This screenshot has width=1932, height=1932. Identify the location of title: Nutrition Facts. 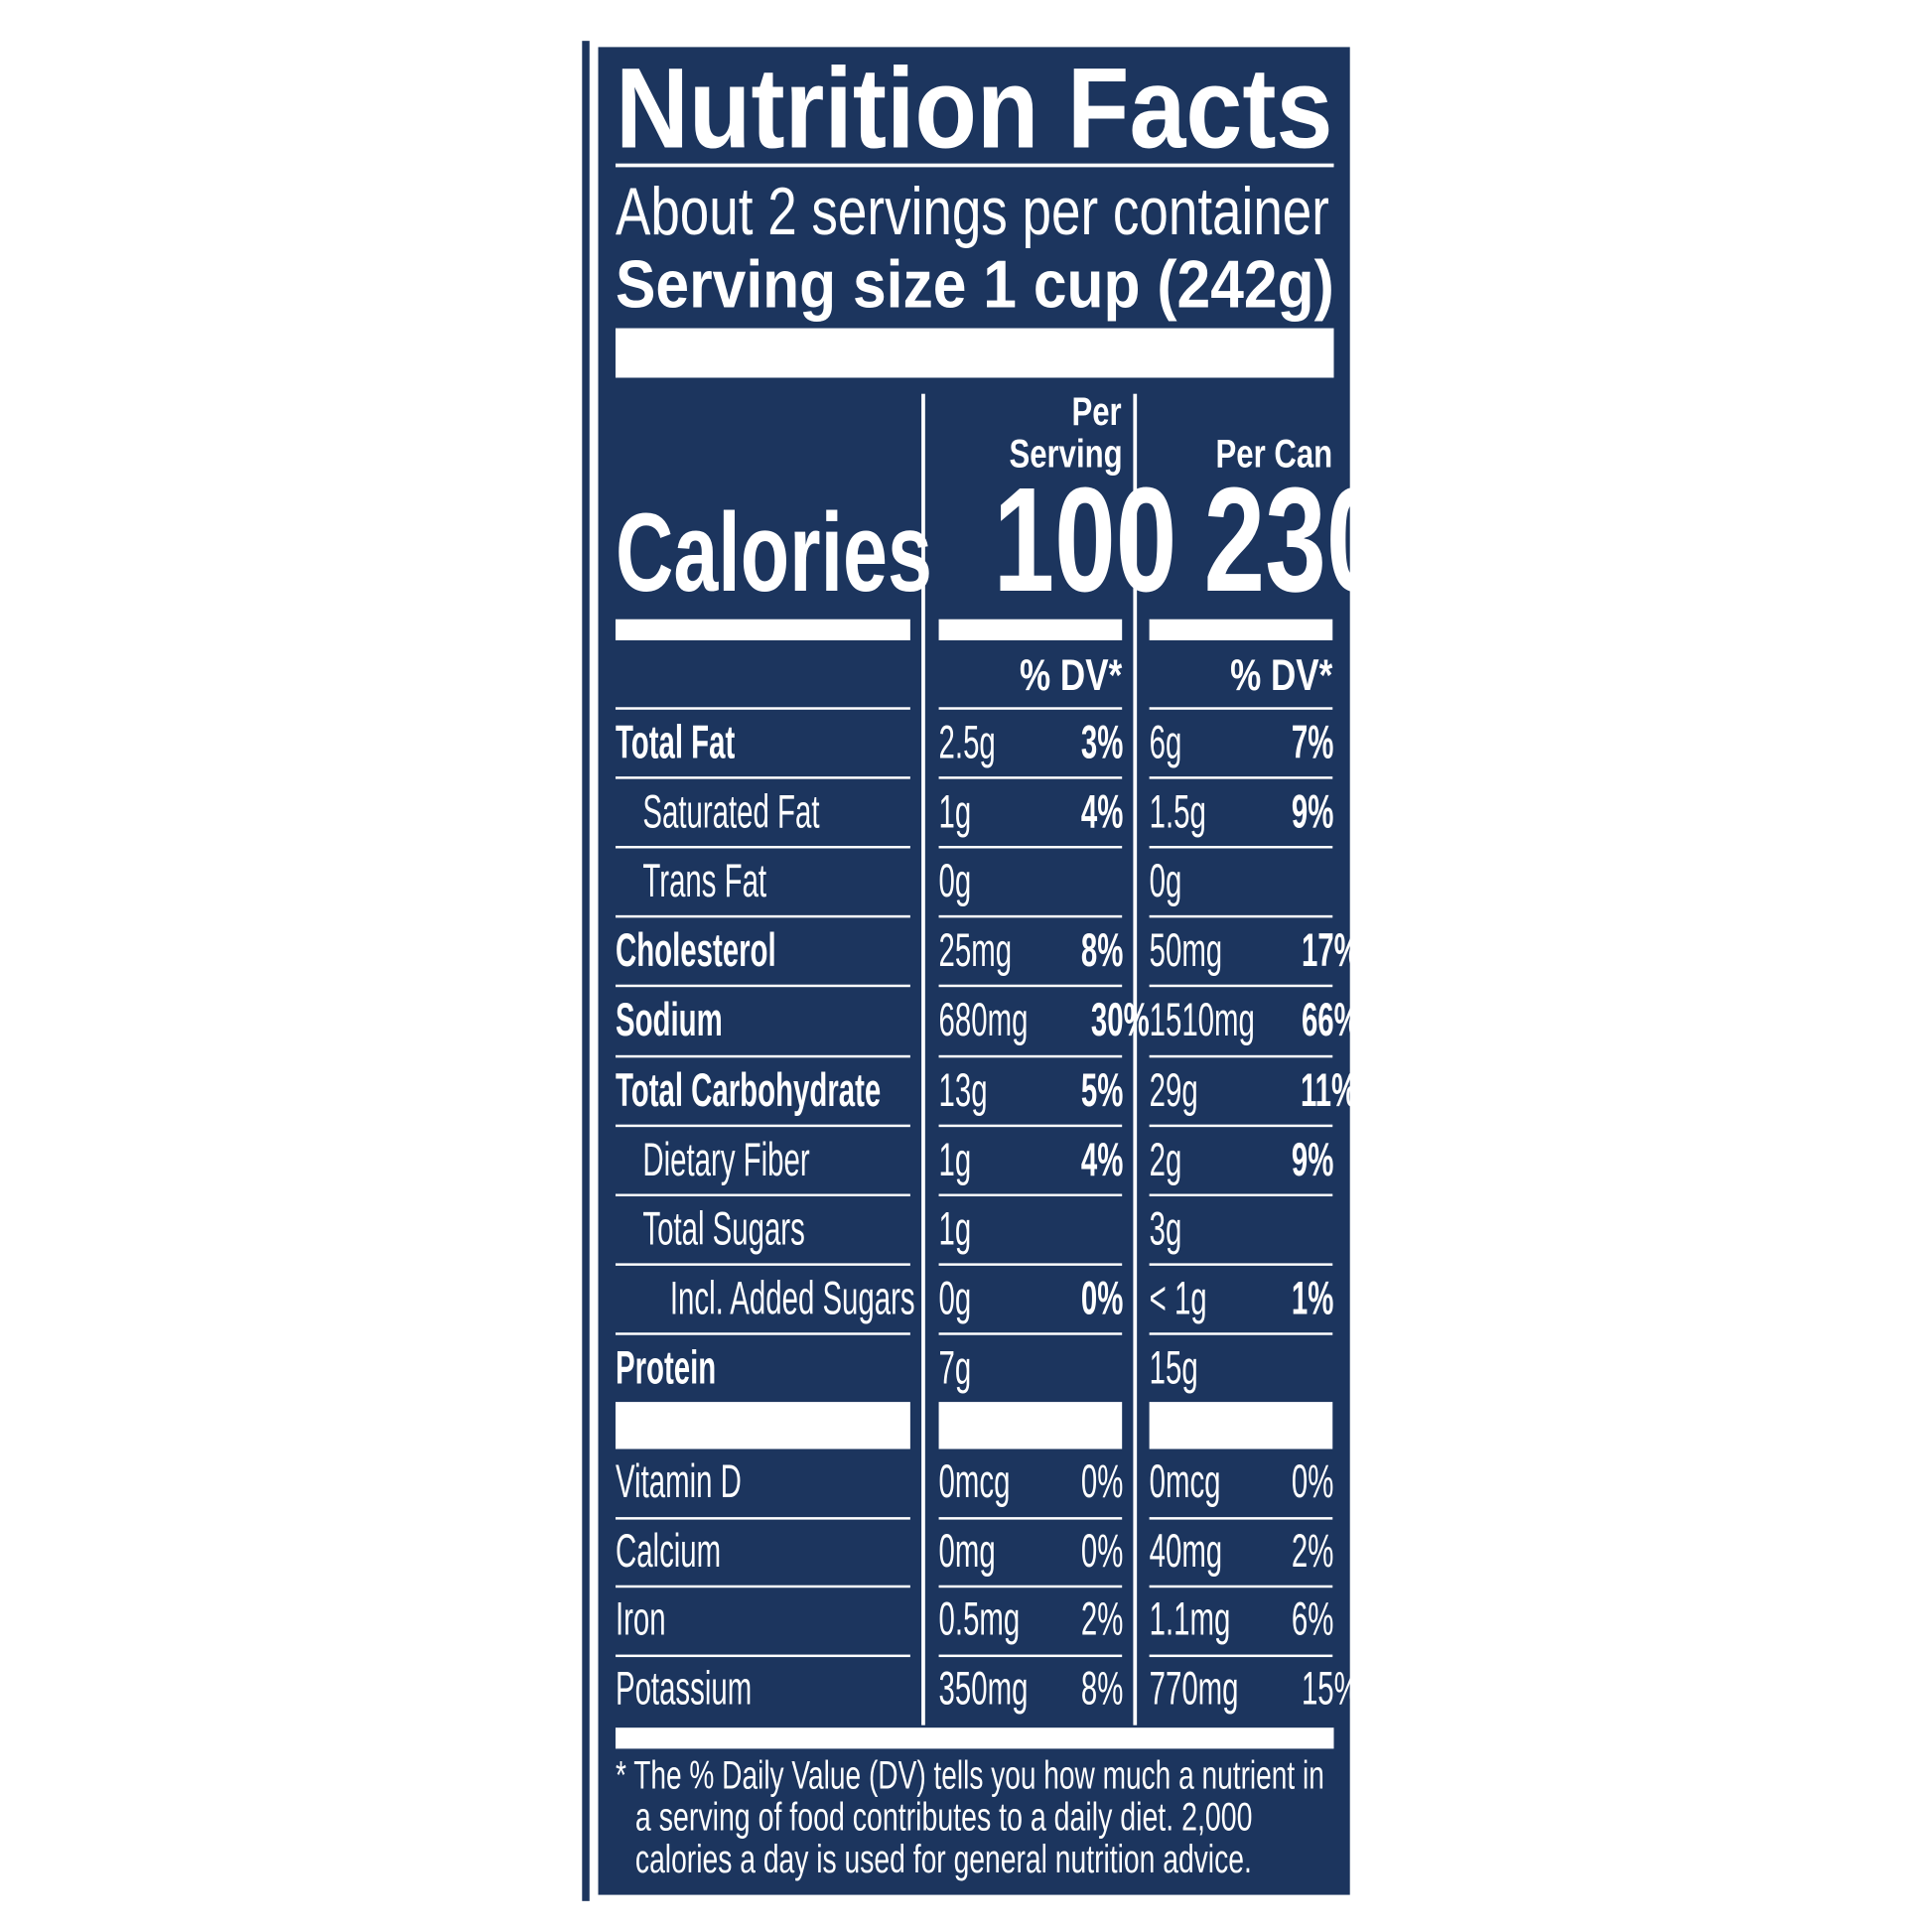
(974, 109).